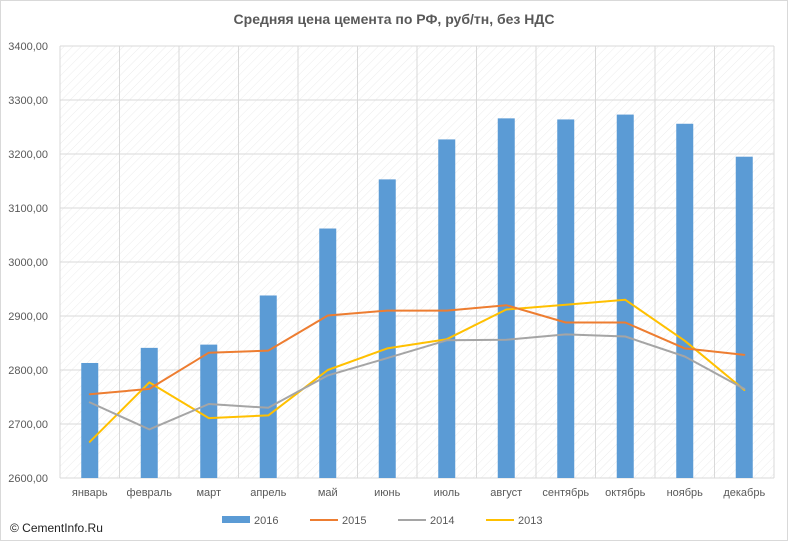  Describe the element at coordinates (90, 493) in the screenshot. I see `x-tick-label: январь` at that location.